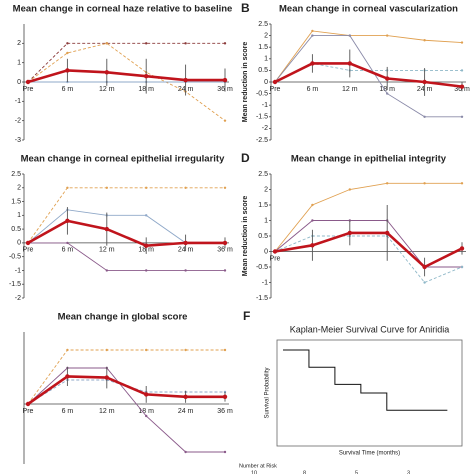 The image size is (474, 474). I want to click on y-tick-label: -0.5, so click(262, 267).